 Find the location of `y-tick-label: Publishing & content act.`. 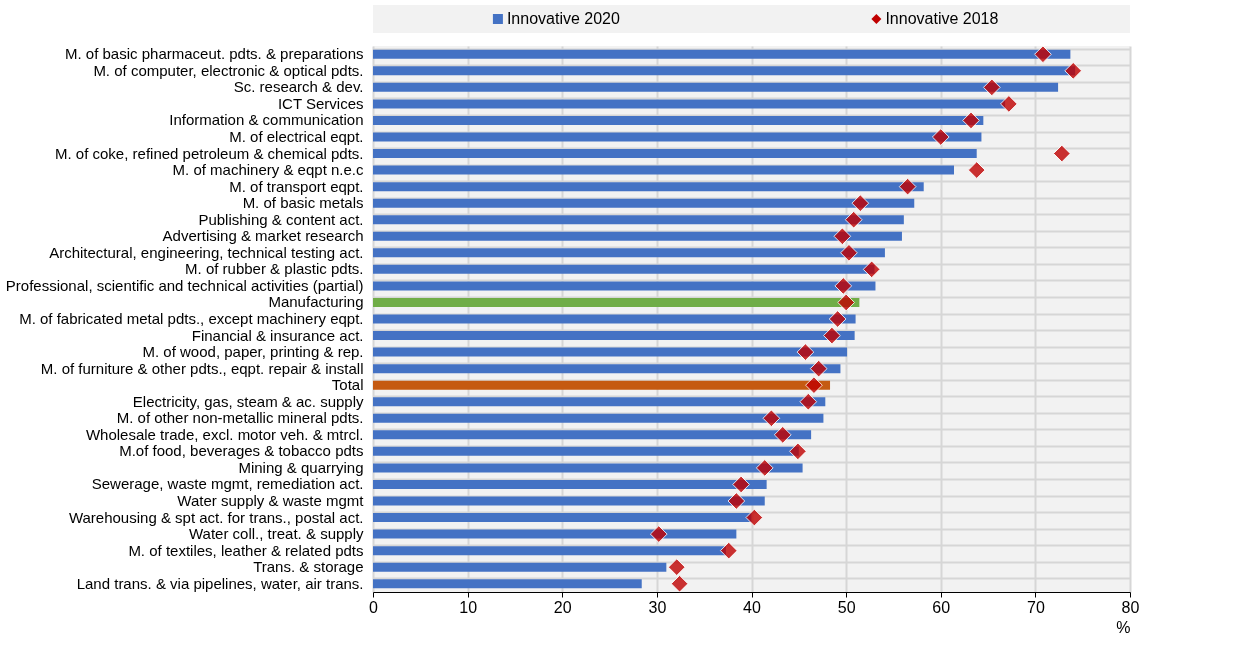

y-tick-label: Publishing & content act. is located at coordinates (281, 219).